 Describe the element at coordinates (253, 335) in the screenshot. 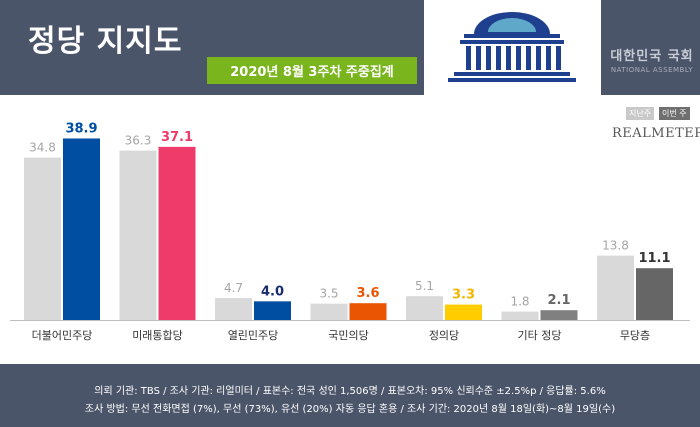

I see `category-label-2: 열린민주당` at that location.